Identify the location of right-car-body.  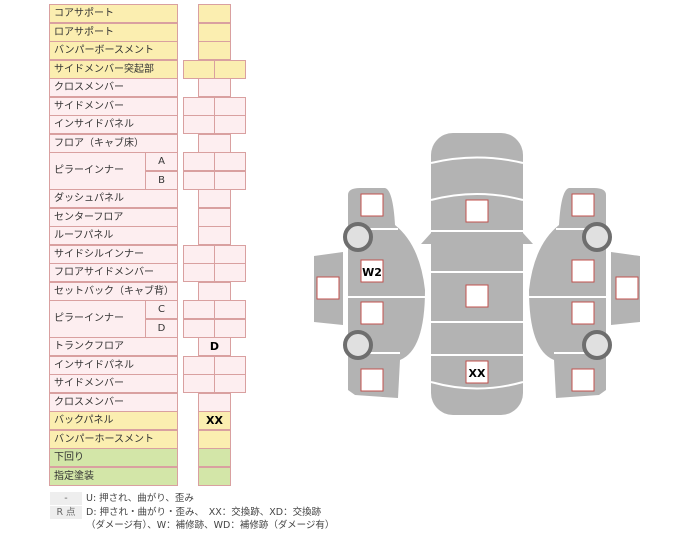
(567, 293).